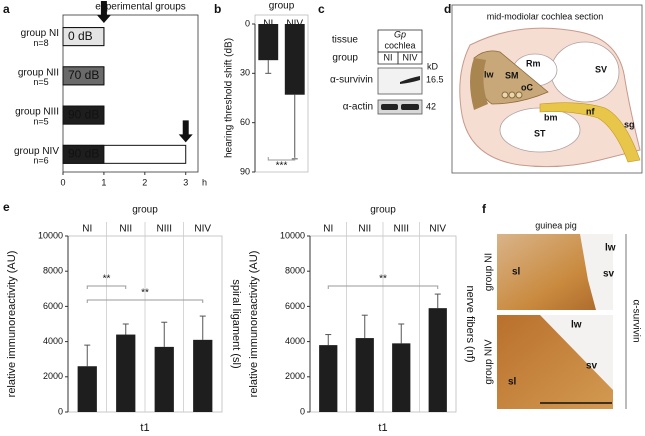  I want to click on y-axis-label: relative immunoreactivity (AU), so click(254, 324).